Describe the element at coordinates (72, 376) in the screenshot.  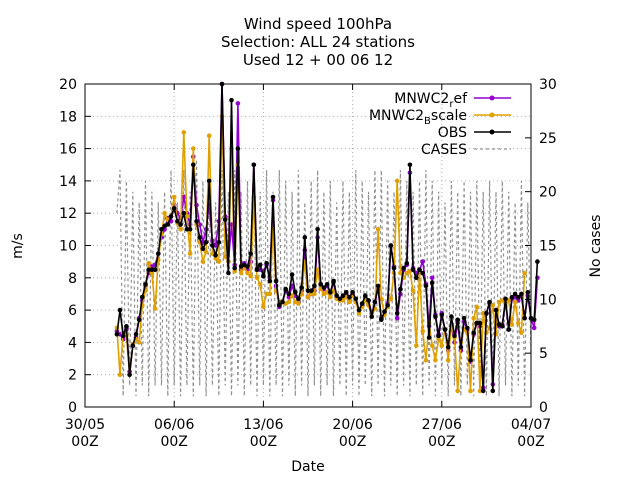
I see `y-tick-label: 2` at that location.